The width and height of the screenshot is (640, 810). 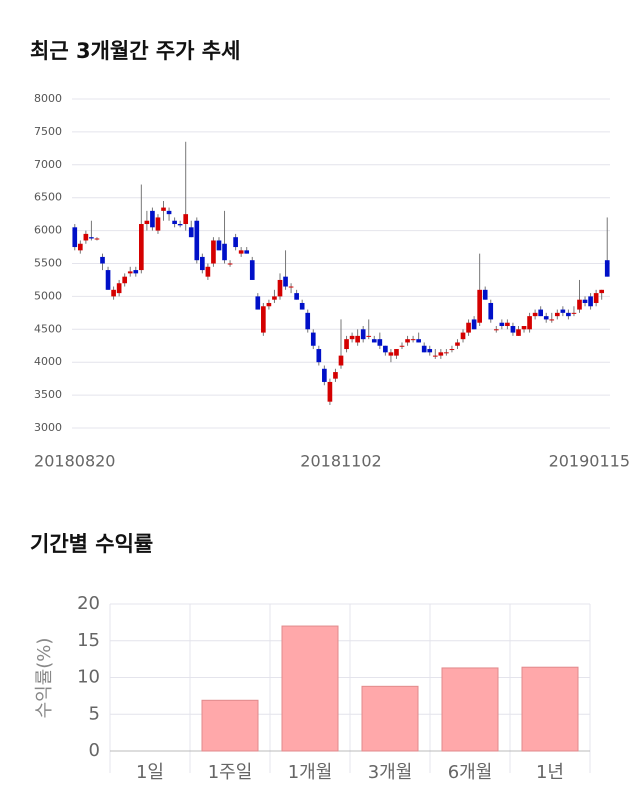 I want to click on y-axis-label: 수익률(%), so click(x=44, y=678).